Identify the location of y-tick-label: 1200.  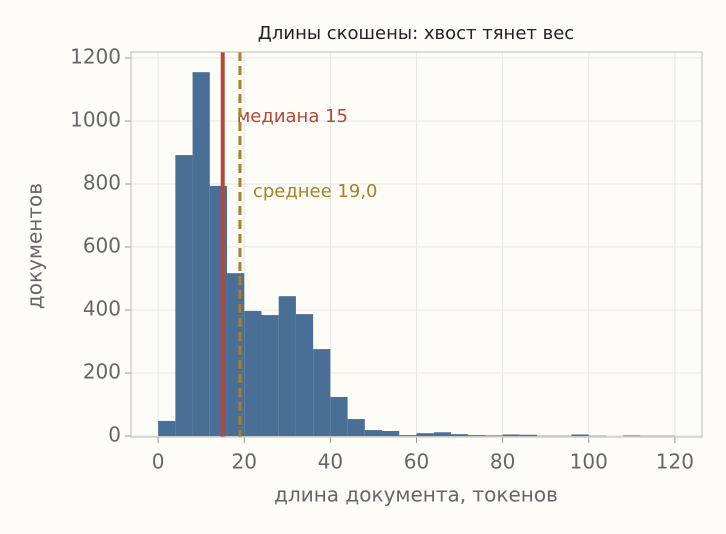
(95, 56).